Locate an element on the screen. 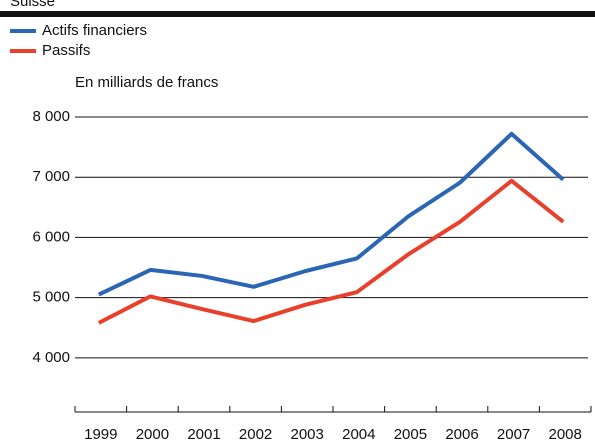  axis-unit: En milliards de francs is located at coordinates (146, 82).